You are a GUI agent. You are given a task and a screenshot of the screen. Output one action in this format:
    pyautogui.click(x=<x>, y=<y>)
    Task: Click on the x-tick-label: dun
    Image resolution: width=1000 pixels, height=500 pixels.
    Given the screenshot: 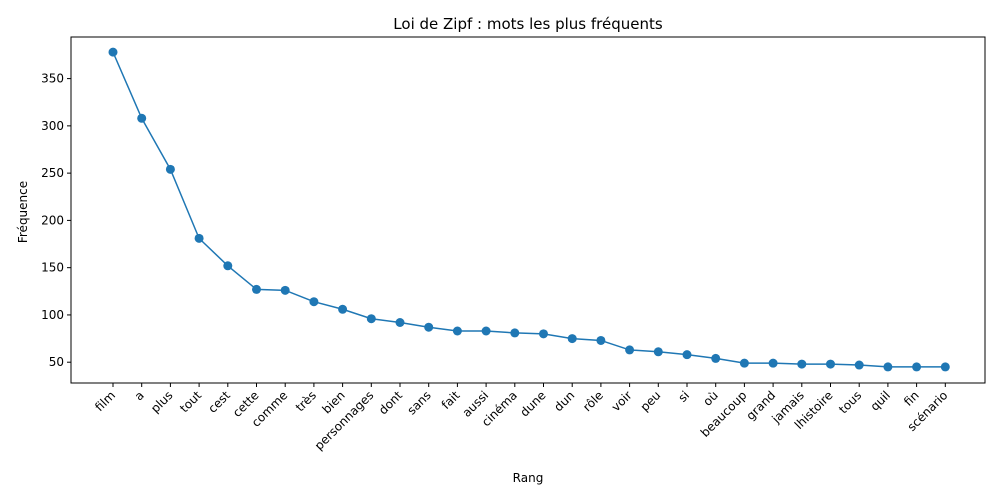 What is the action you would take?
    pyautogui.click(x=564, y=401)
    